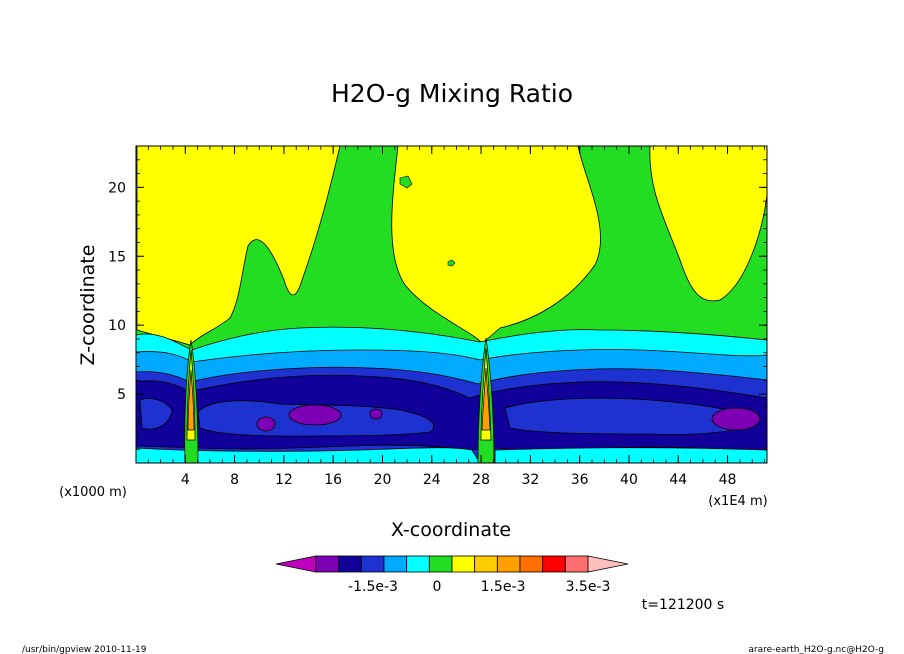 The height and width of the screenshot is (654, 904). I want to click on y-tick-label: 10, so click(117, 326).